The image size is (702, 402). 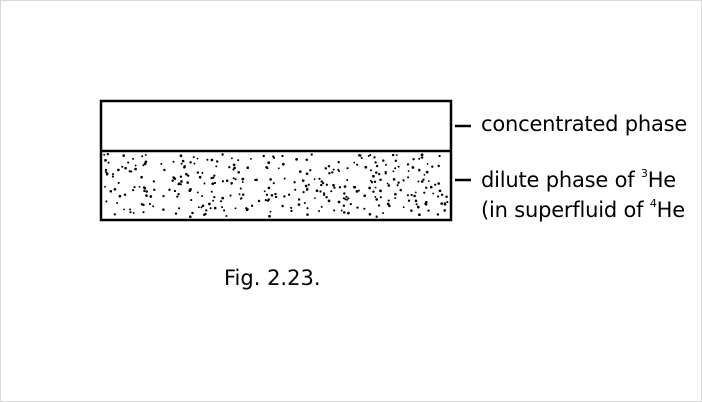 What do you see at coordinates (644, 173) in the screenshot?
I see `he3-superscript: 3` at bounding box center [644, 173].